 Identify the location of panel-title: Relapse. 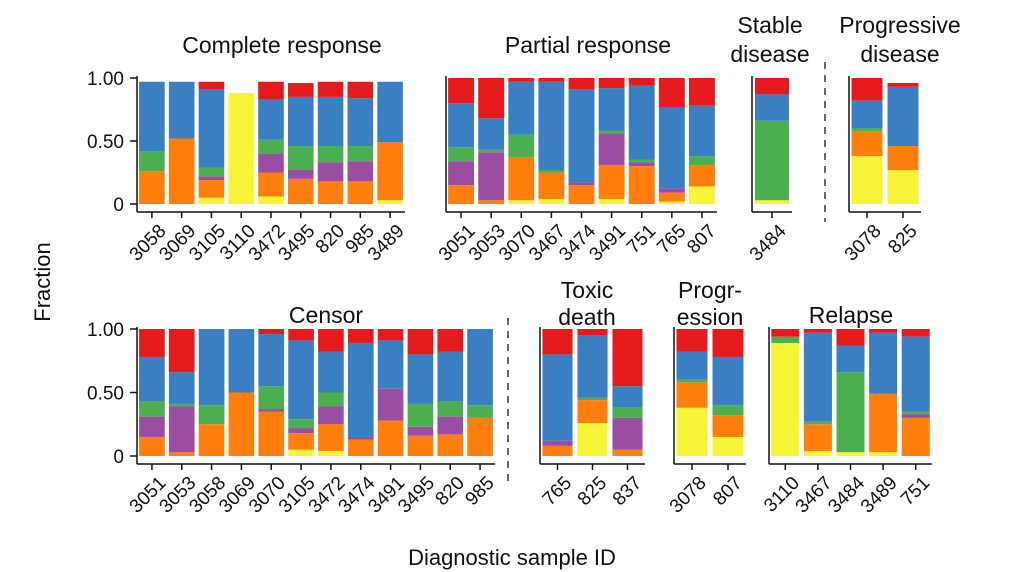
(851, 315).